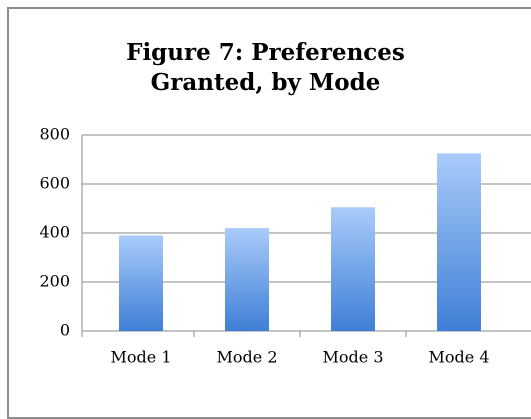 The image size is (531, 419). I want to click on chart-title: Figure 7: Preferences Granted, by Mode, so click(265, 67).